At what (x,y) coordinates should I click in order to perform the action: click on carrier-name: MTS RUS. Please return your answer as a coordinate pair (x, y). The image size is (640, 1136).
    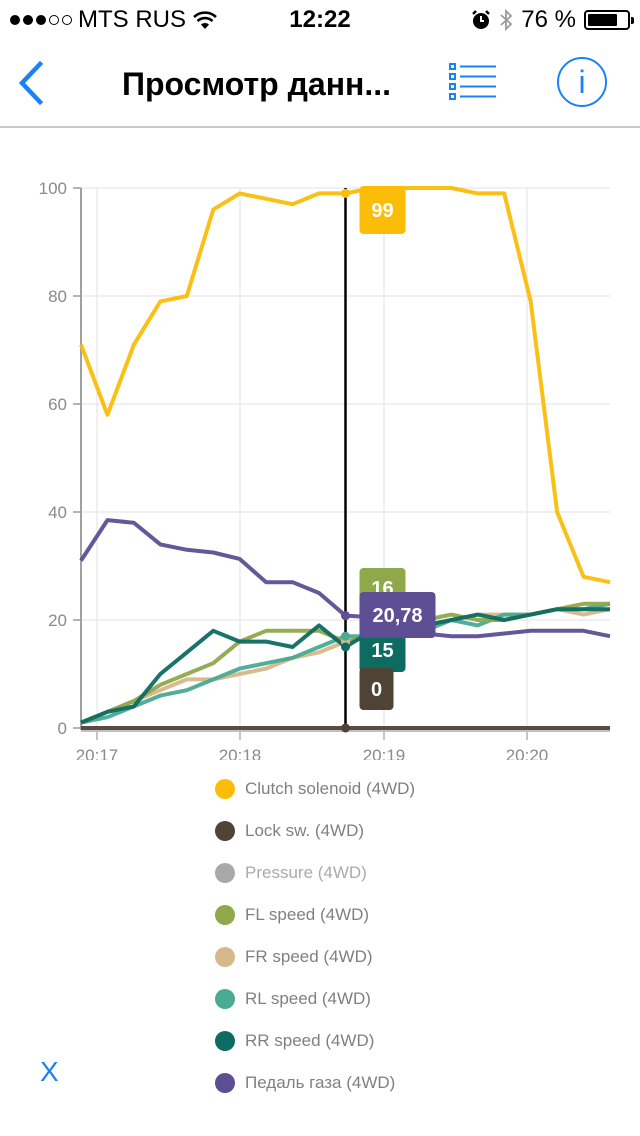
    Looking at the image, I should click on (132, 19).